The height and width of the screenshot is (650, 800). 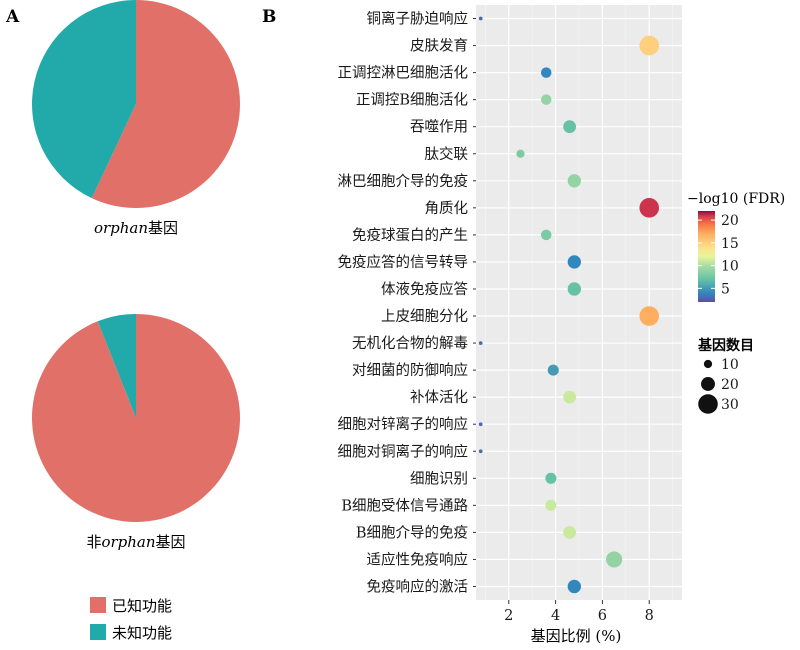 What do you see at coordinates (403, 73) in the screenshot?
I see `category-label: 正调控淋巴细胞活化` at bounding box center [403, 73].